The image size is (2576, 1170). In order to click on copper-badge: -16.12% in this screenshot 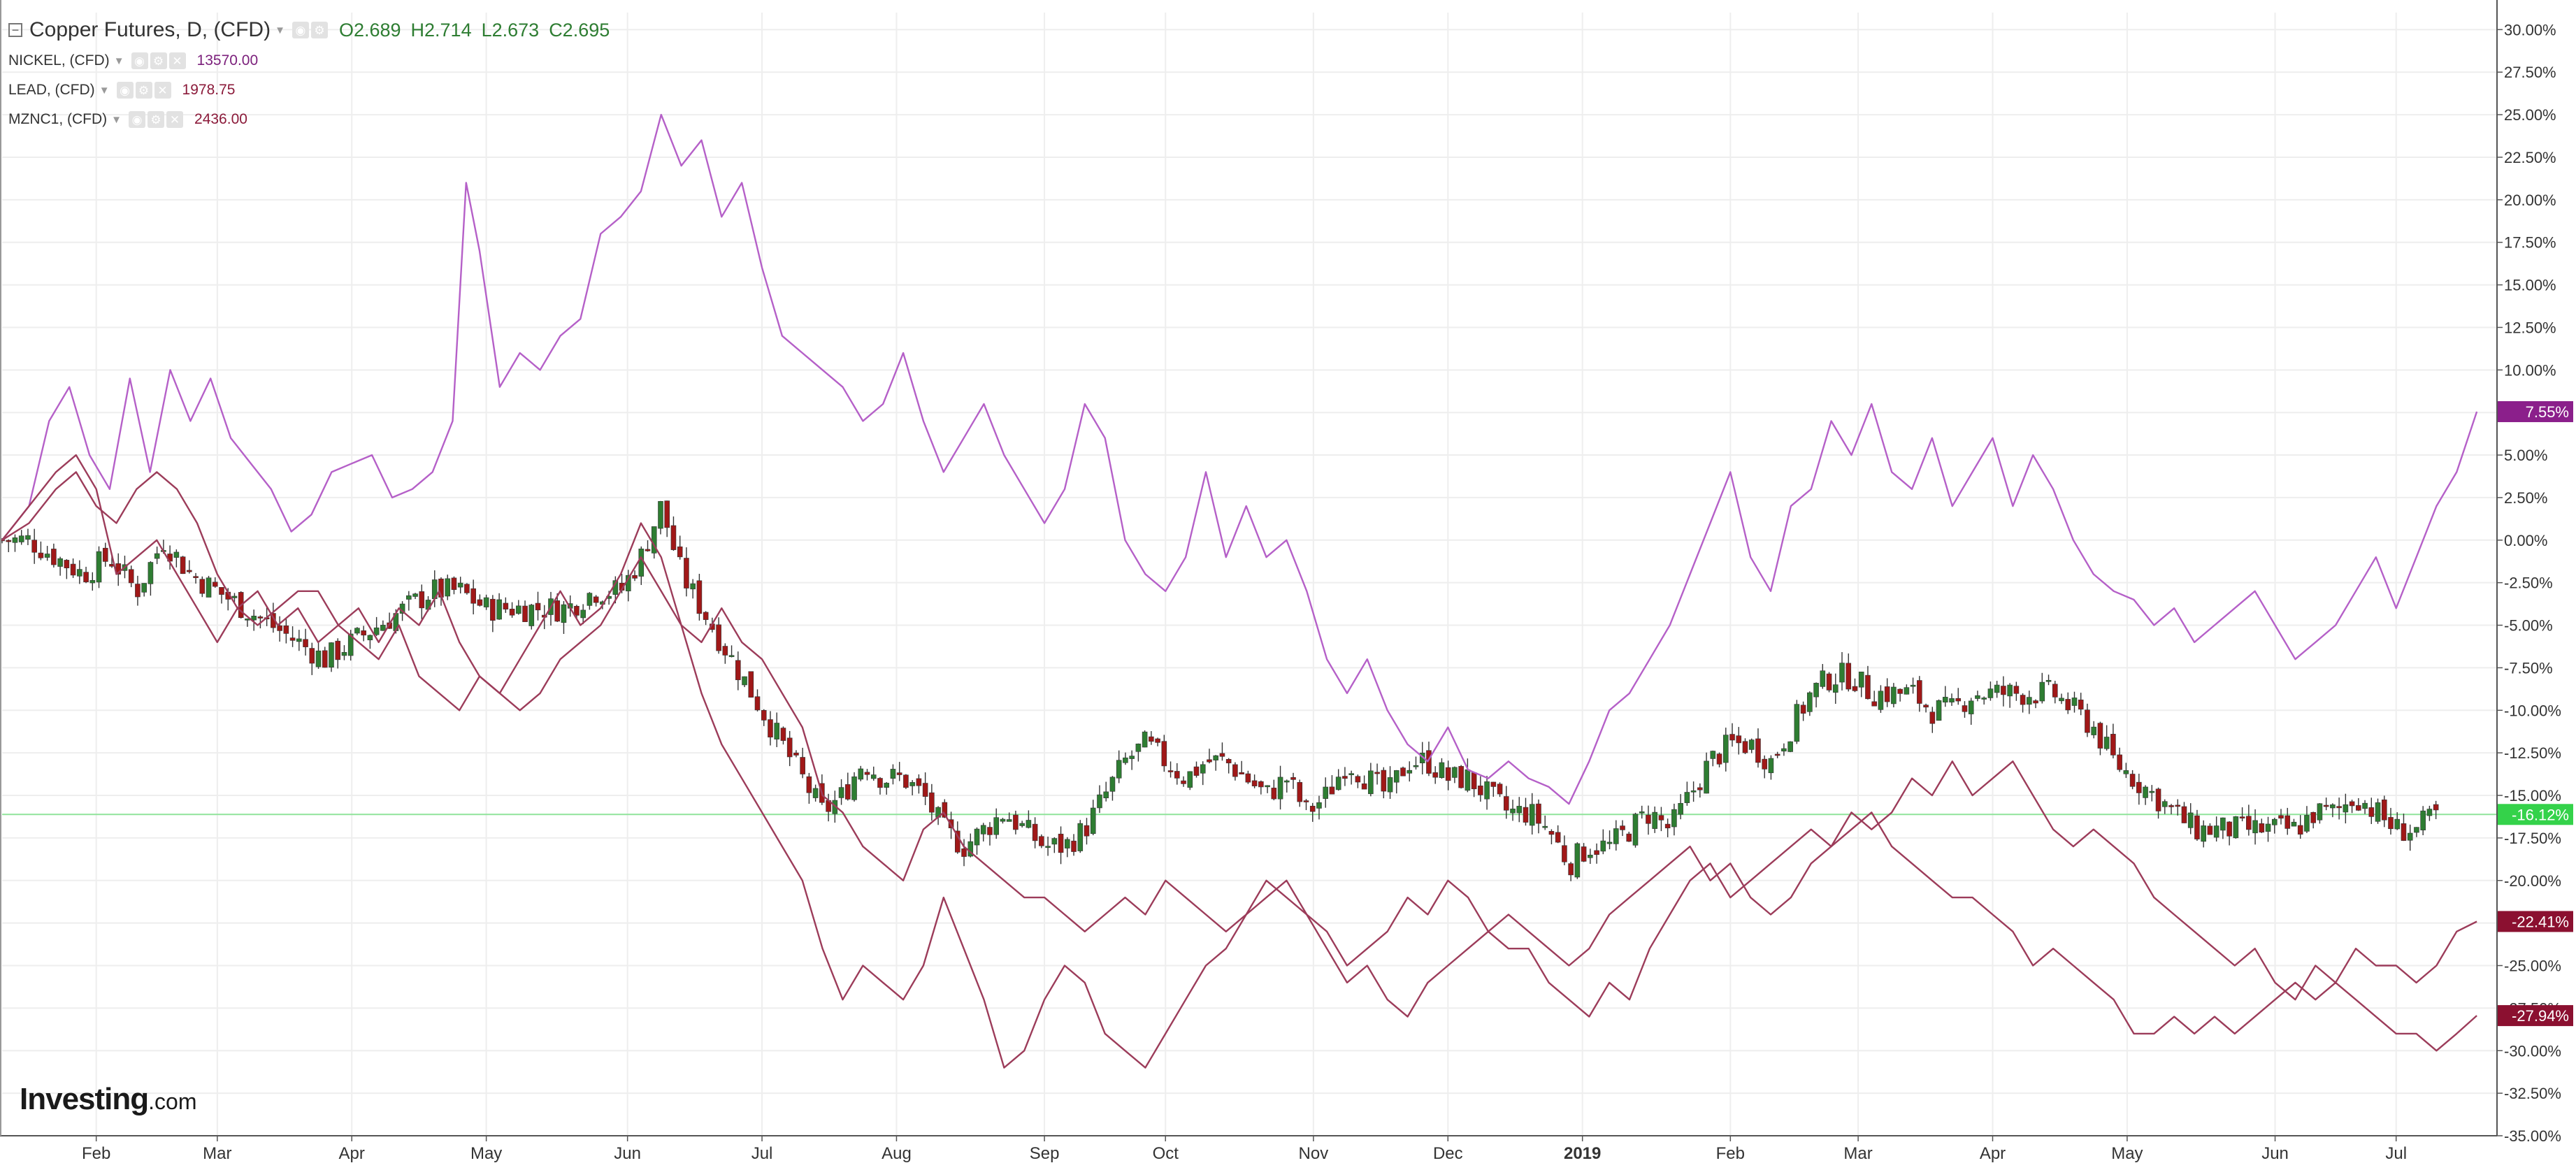, I will do `click(2535, 814)`.